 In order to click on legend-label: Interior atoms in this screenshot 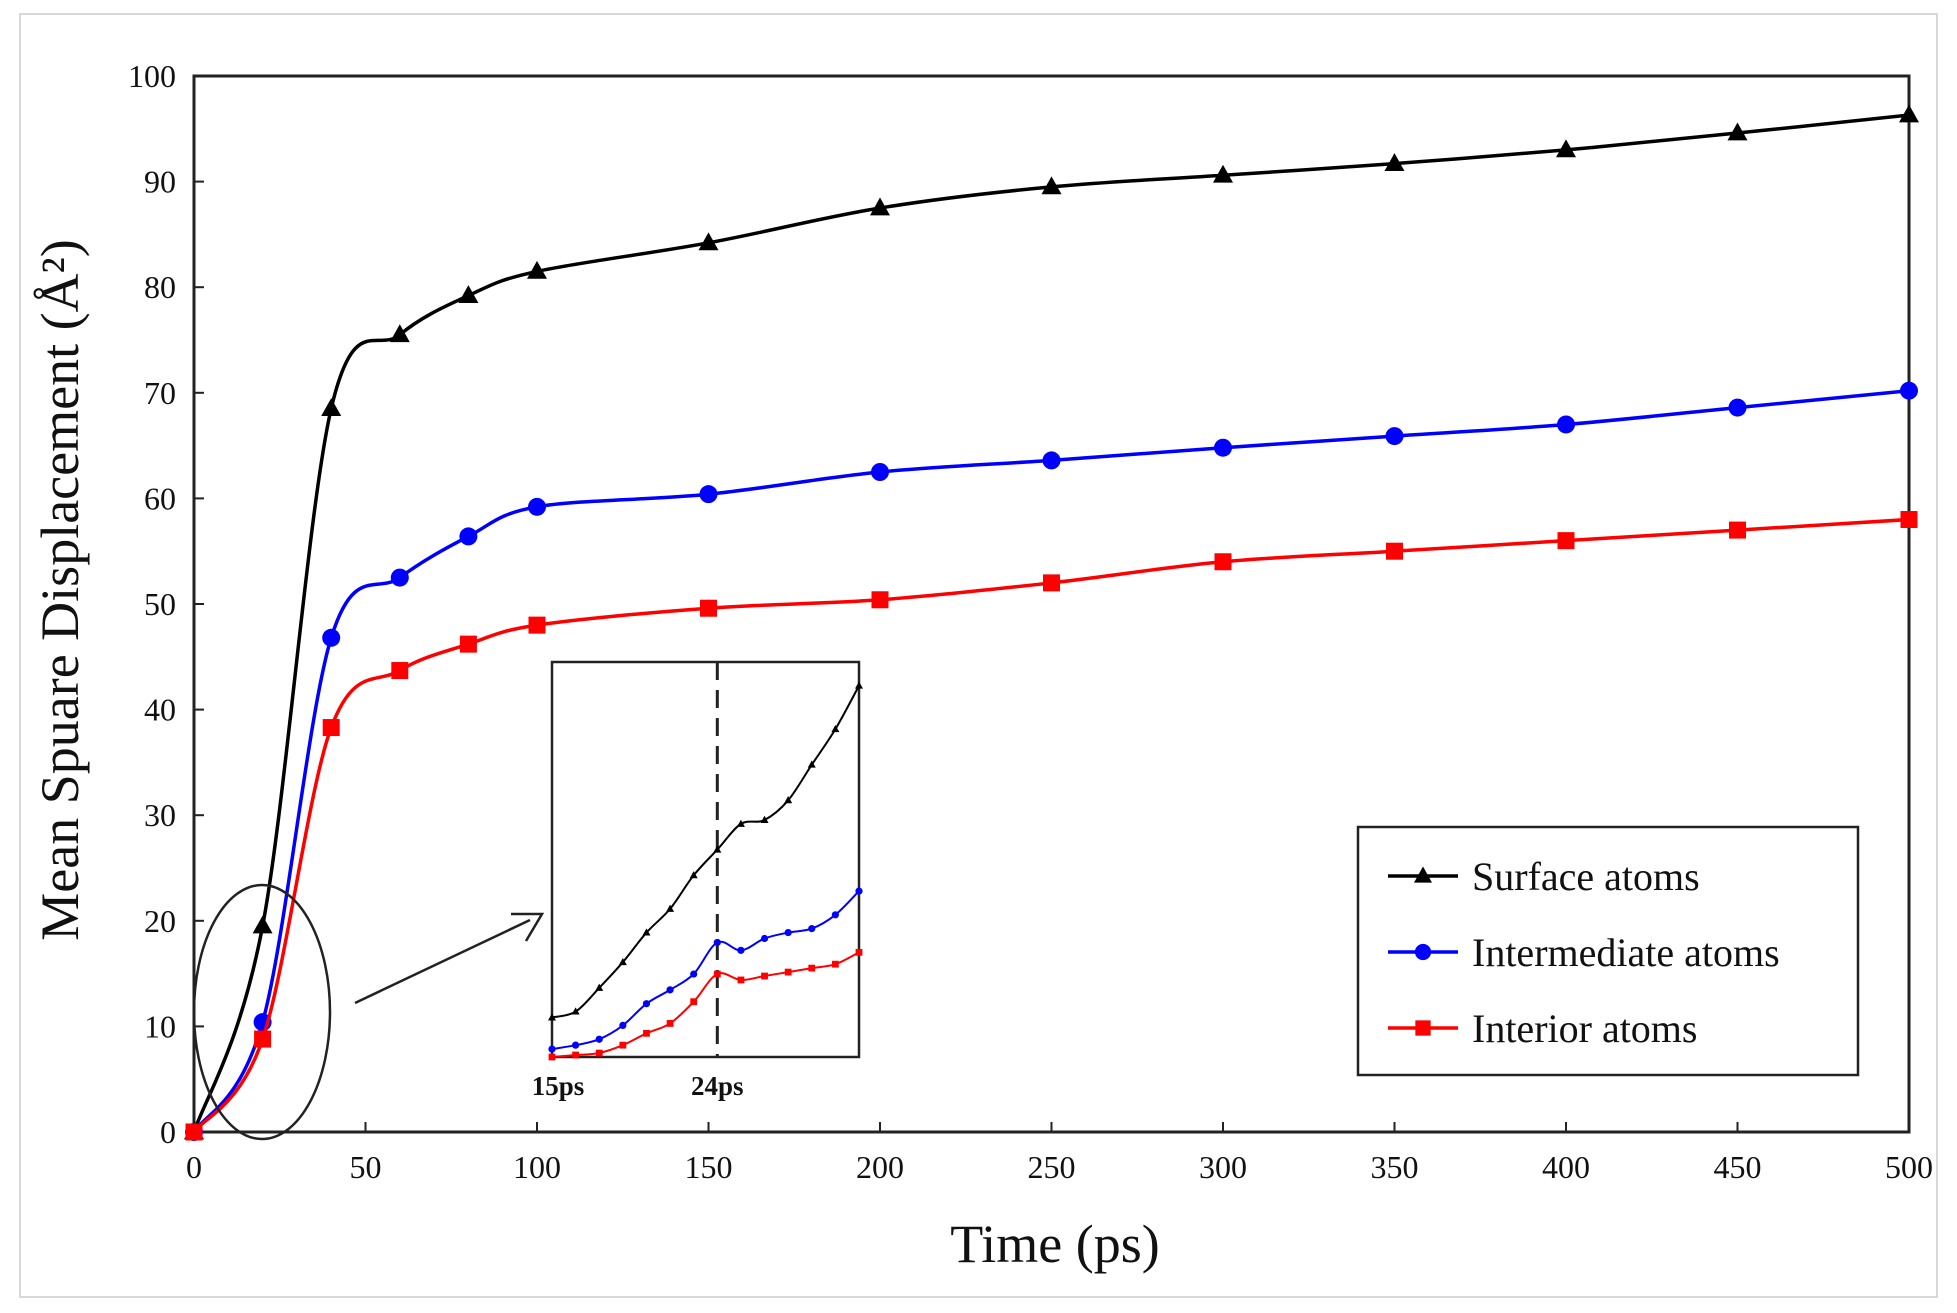, I will do `click(1585, 1028)`.